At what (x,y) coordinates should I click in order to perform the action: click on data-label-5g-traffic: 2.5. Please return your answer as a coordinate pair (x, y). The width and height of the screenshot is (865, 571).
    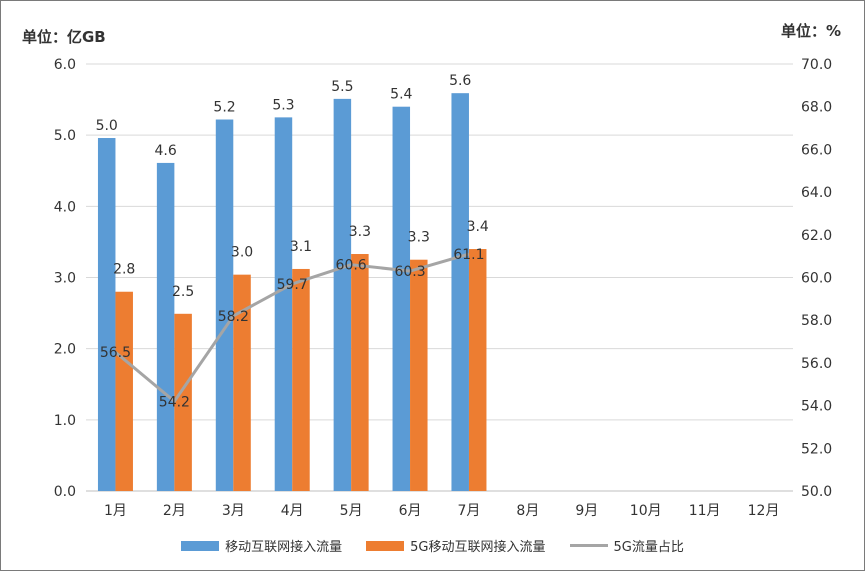
    Looking at the image, I should click on (183, 292).